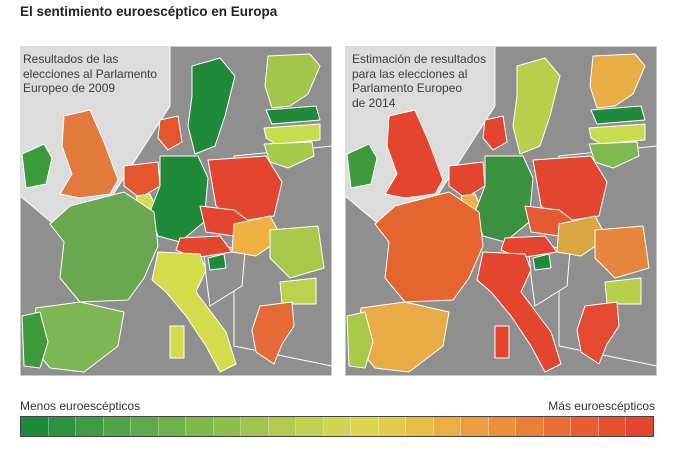 The height and width of the screenshot is (450, 675). I want to click on legend-max-label: Más euroescépticos, so click(601, 406).